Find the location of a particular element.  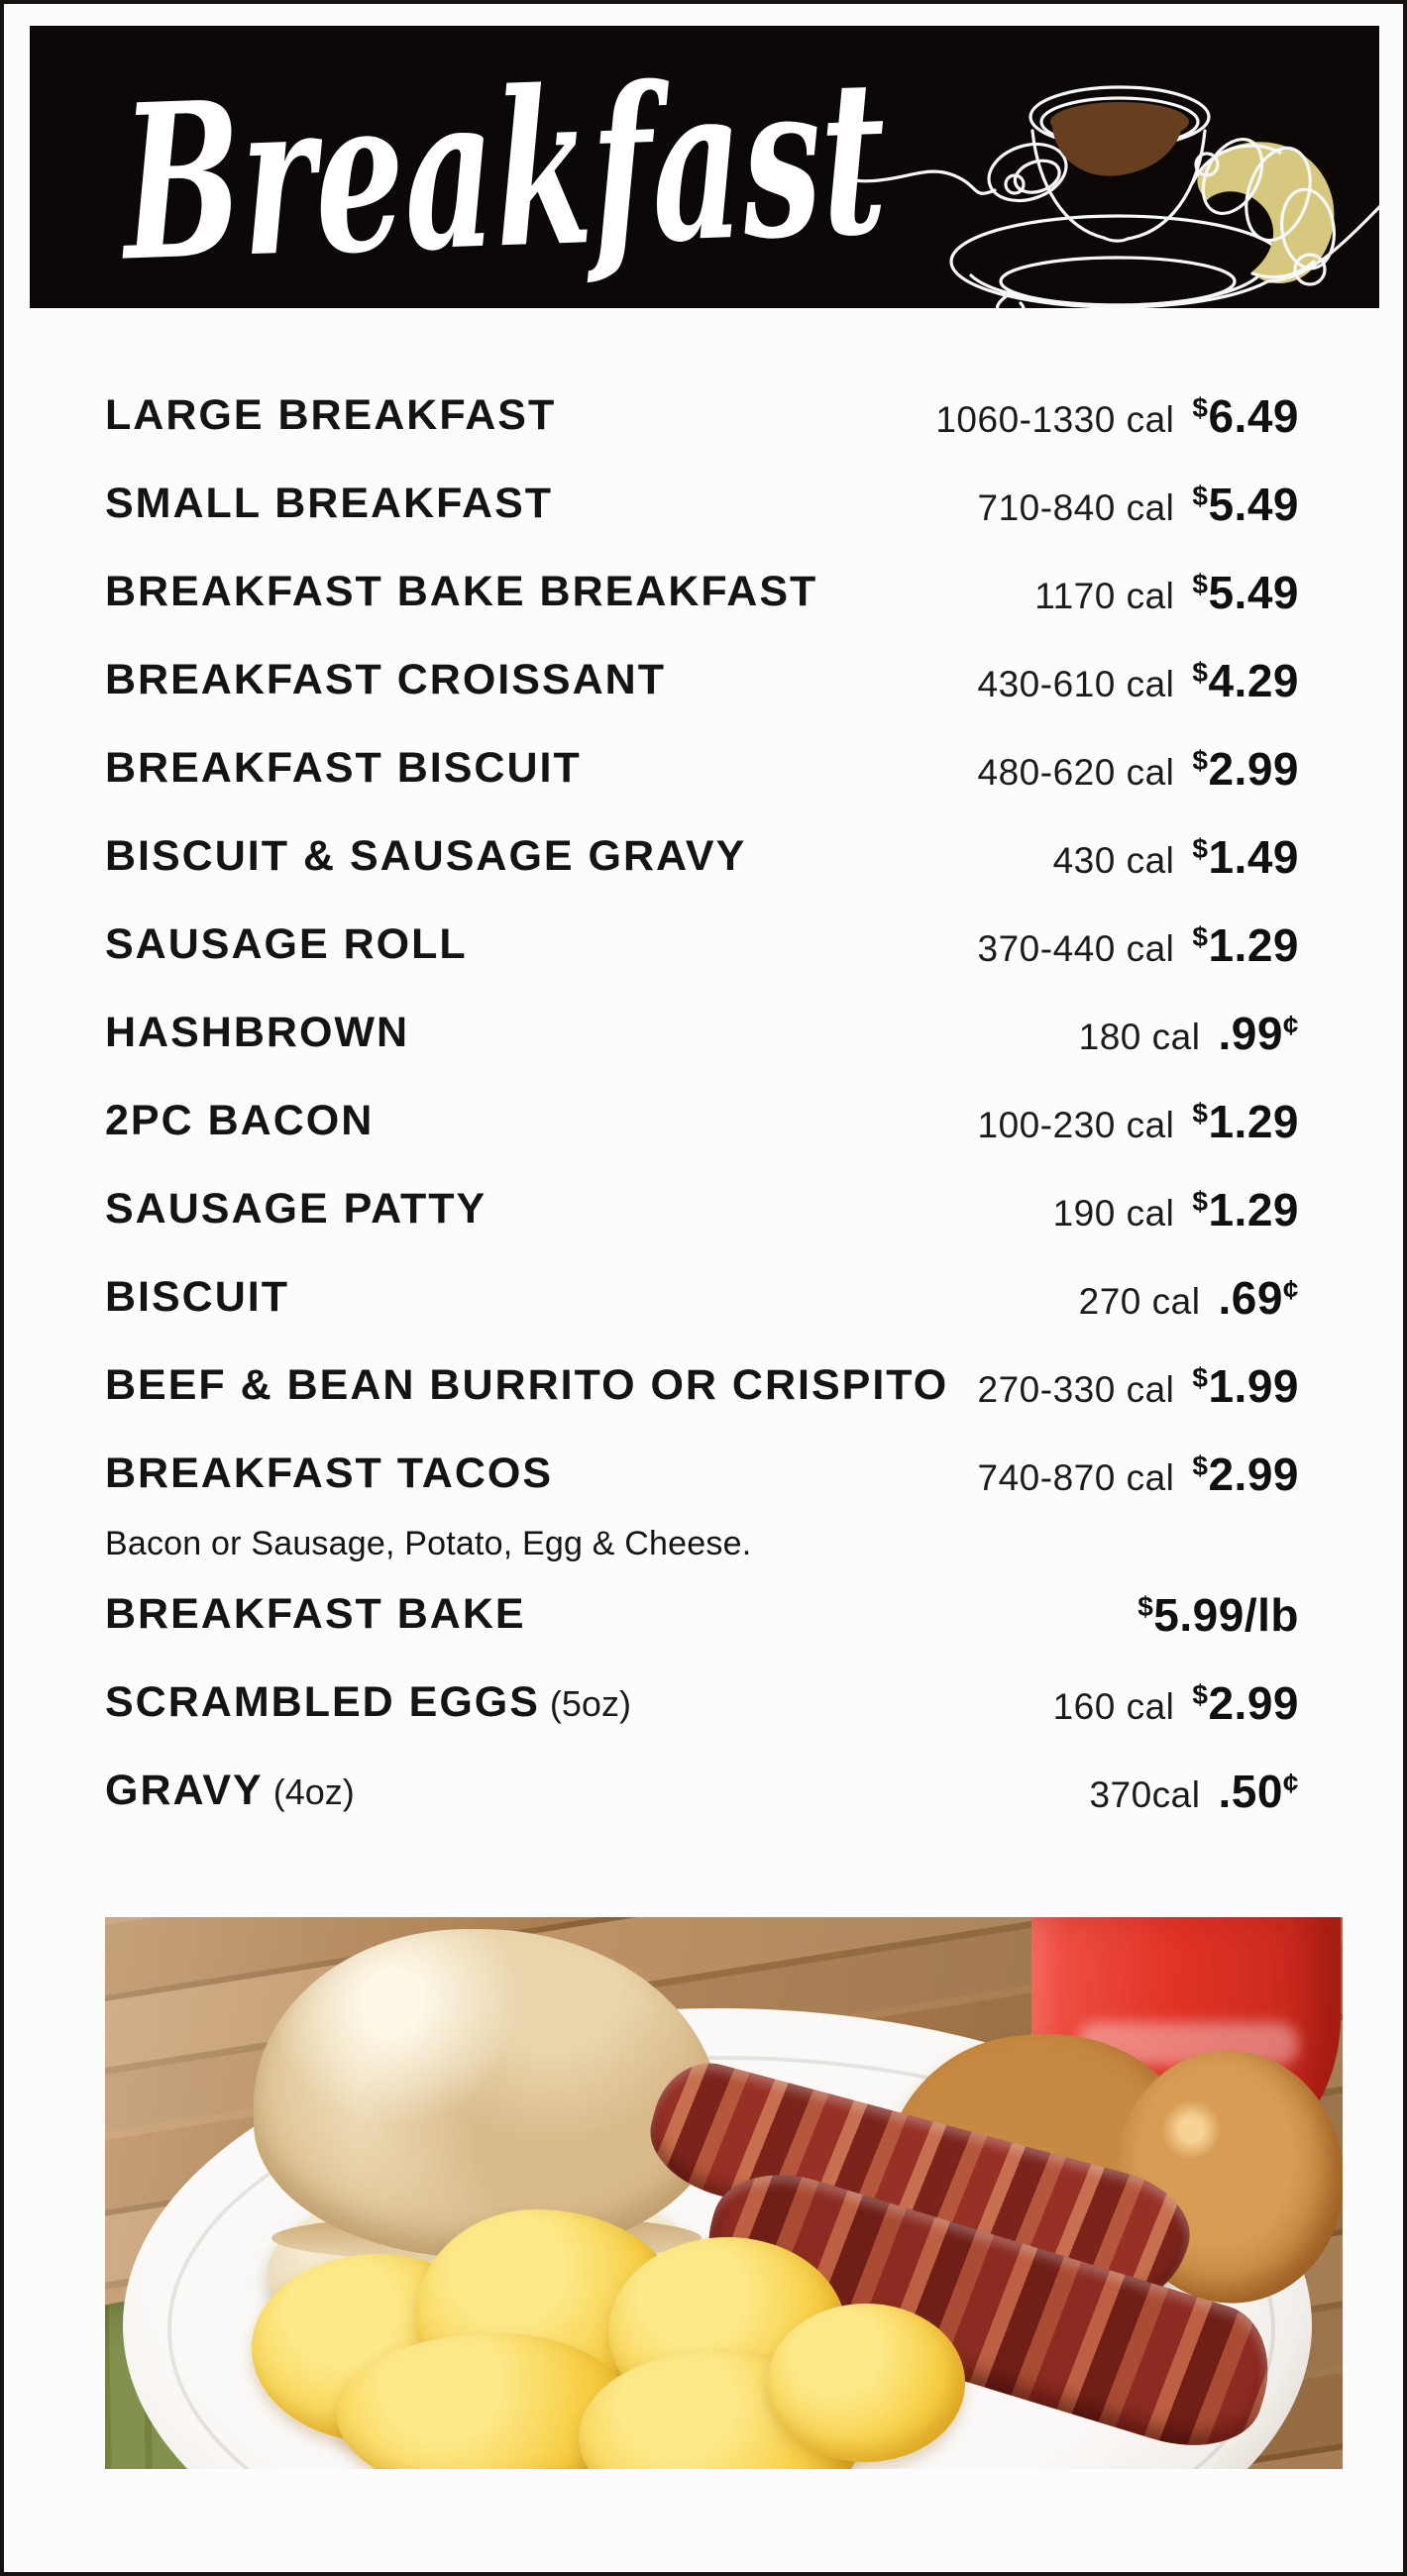

item-values: 710-840 cal $5.49 is located at coordinates (1138, 504).